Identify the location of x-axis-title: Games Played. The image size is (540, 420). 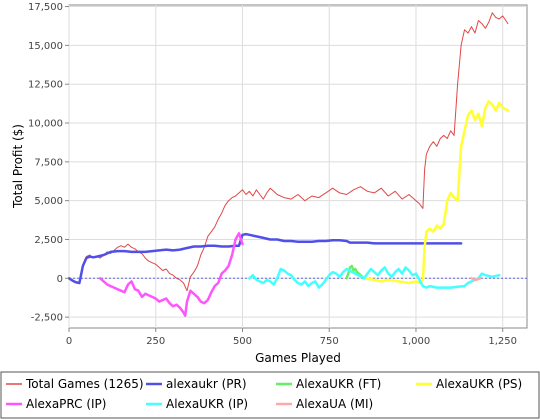
(298, 358).